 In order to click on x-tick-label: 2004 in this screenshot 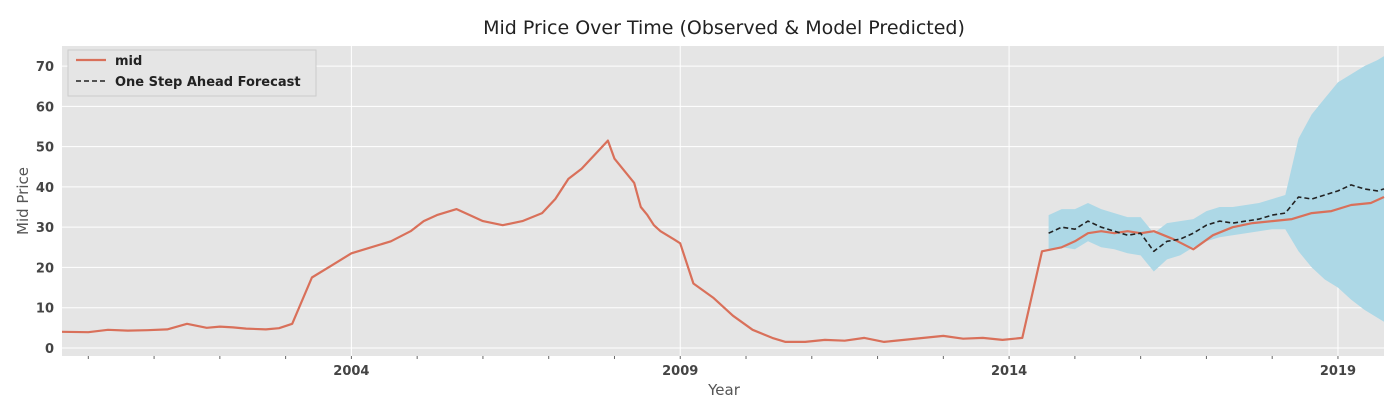, I will do `click(351, 371)`.